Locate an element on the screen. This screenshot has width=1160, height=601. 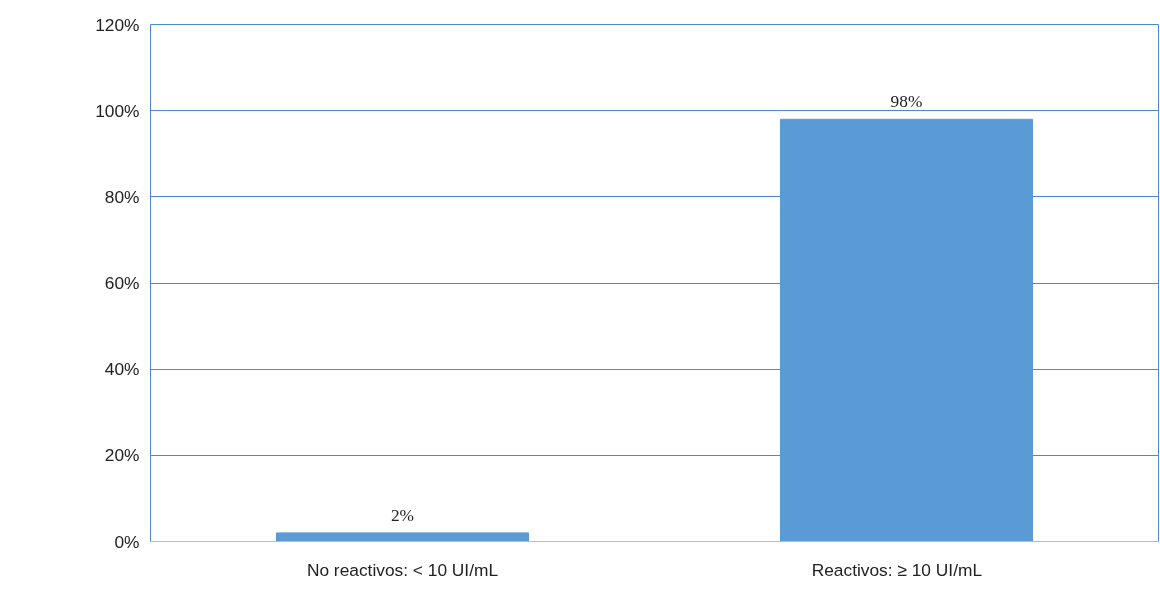
x-tick-label: No reactivos: < 10 UI/mL is located at coordinates (402, 569).